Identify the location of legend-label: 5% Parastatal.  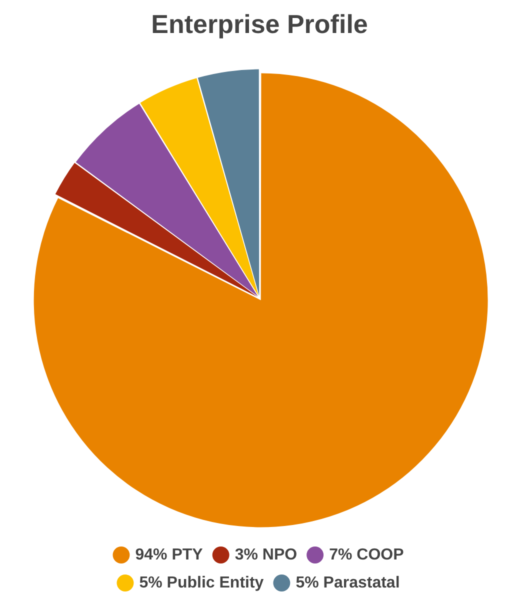
(348, 583).